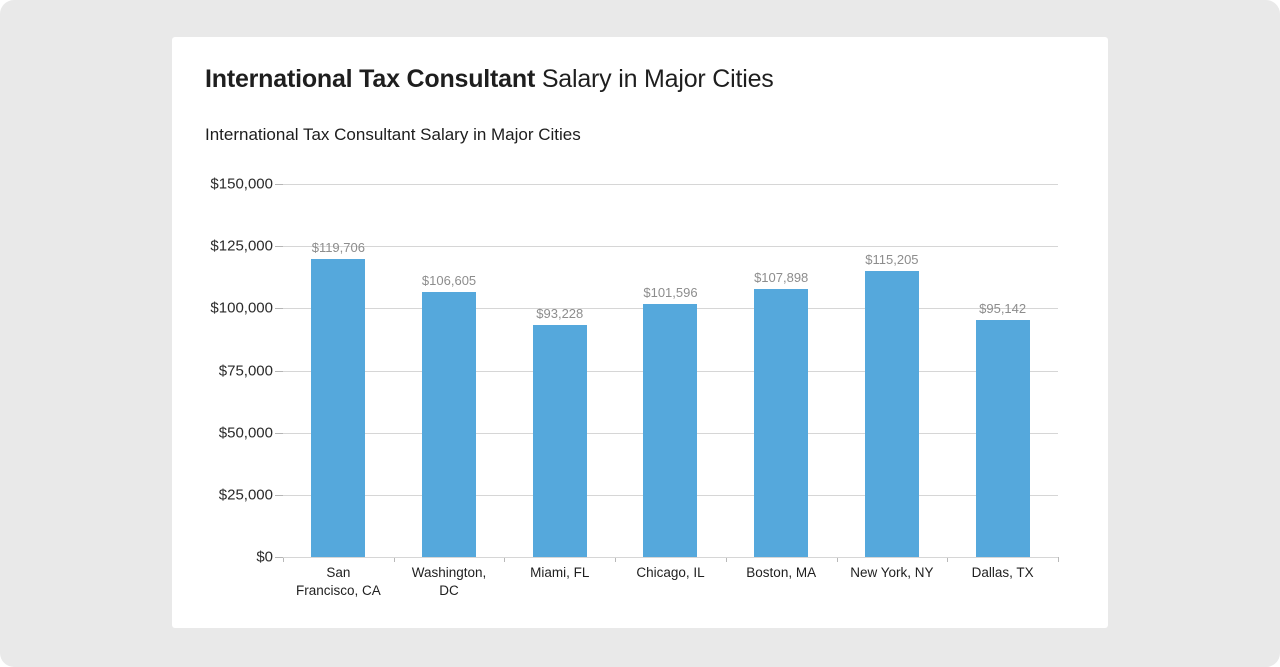 This screenshot has height=667, width=1280. I want to click on bar-san-francisco-ca, so click(338, 408).